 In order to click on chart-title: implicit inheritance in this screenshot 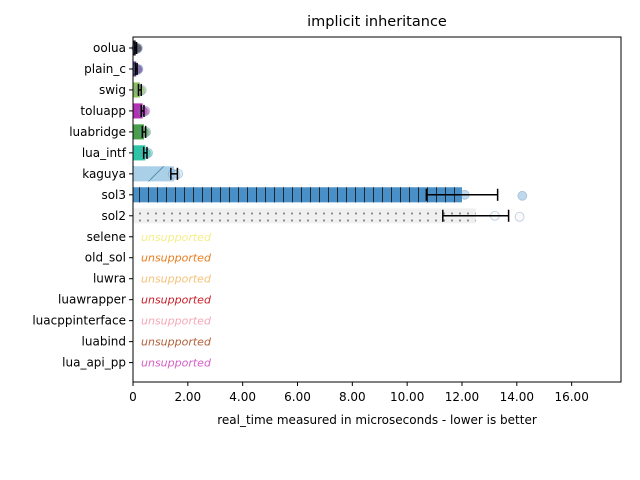, I will do `click(377, 22)`.